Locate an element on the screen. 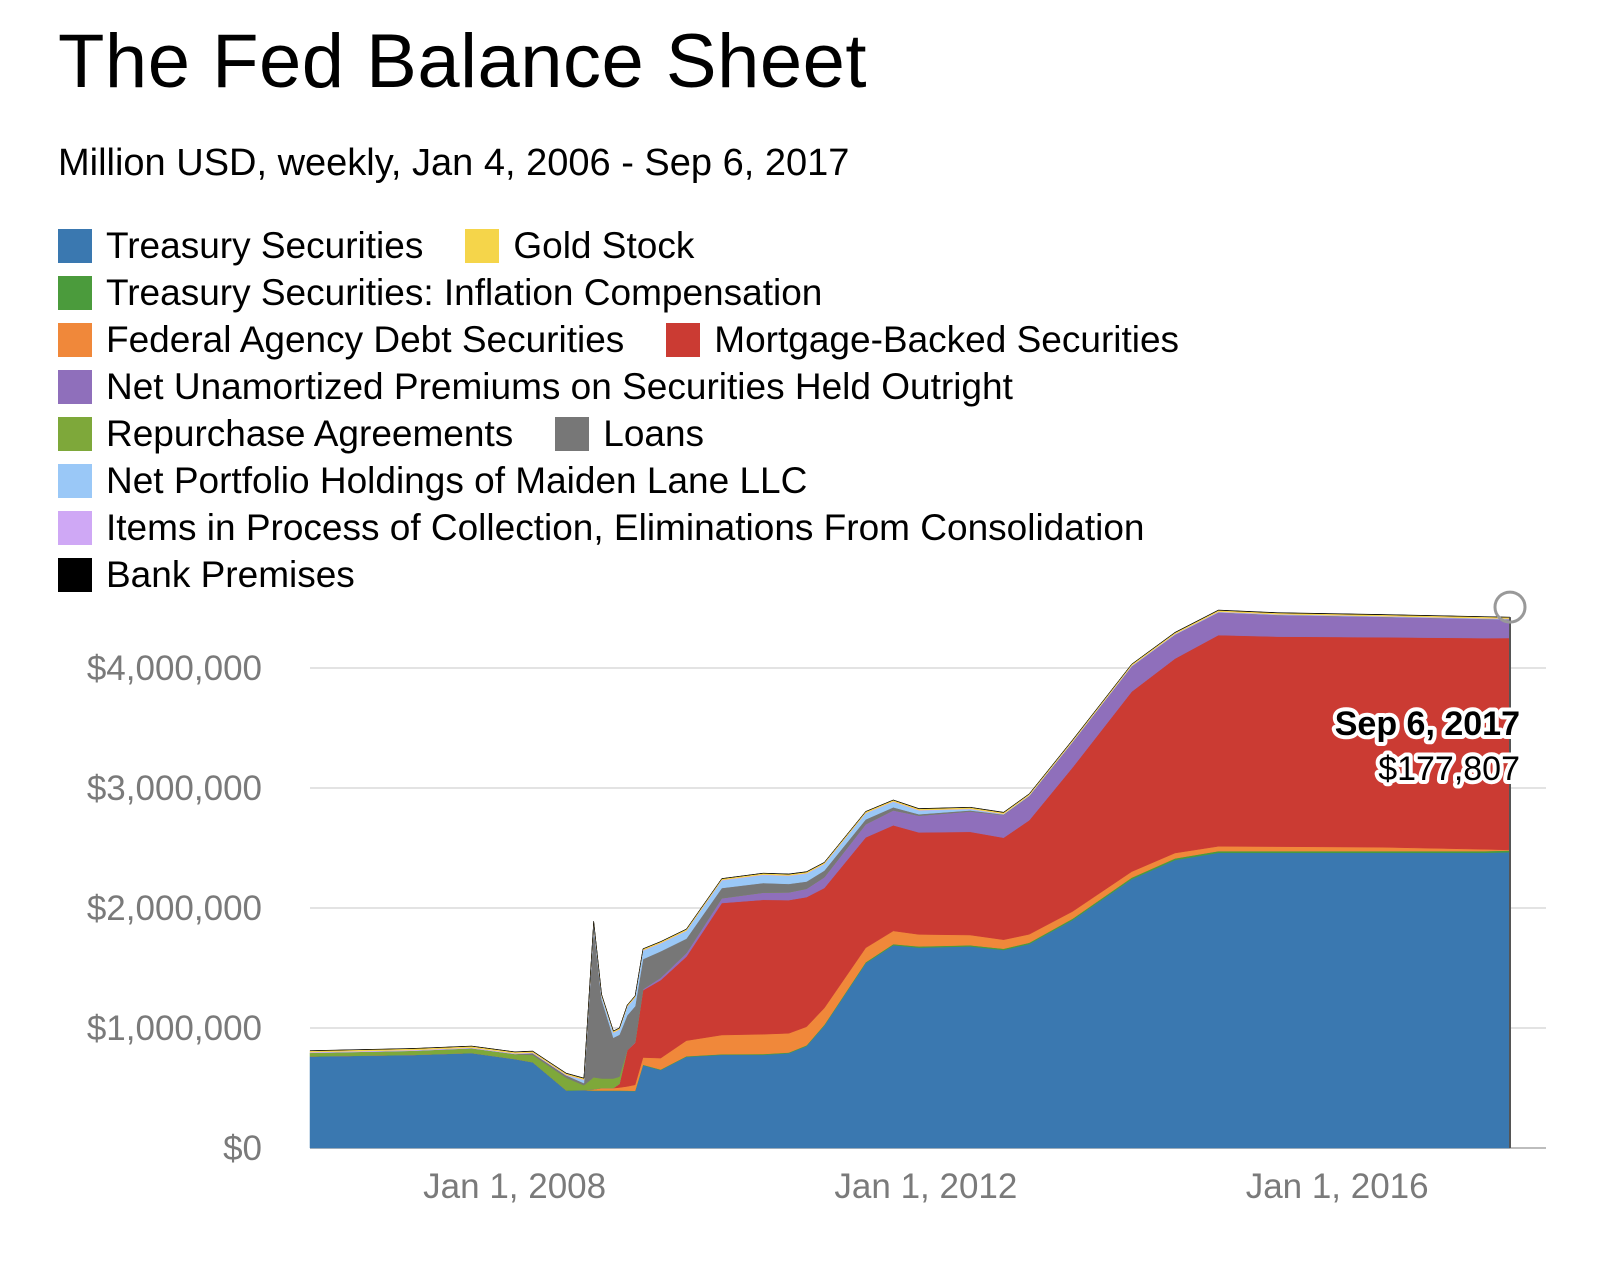  y-tick-label: $0 is located at coordinates (242, 1148).